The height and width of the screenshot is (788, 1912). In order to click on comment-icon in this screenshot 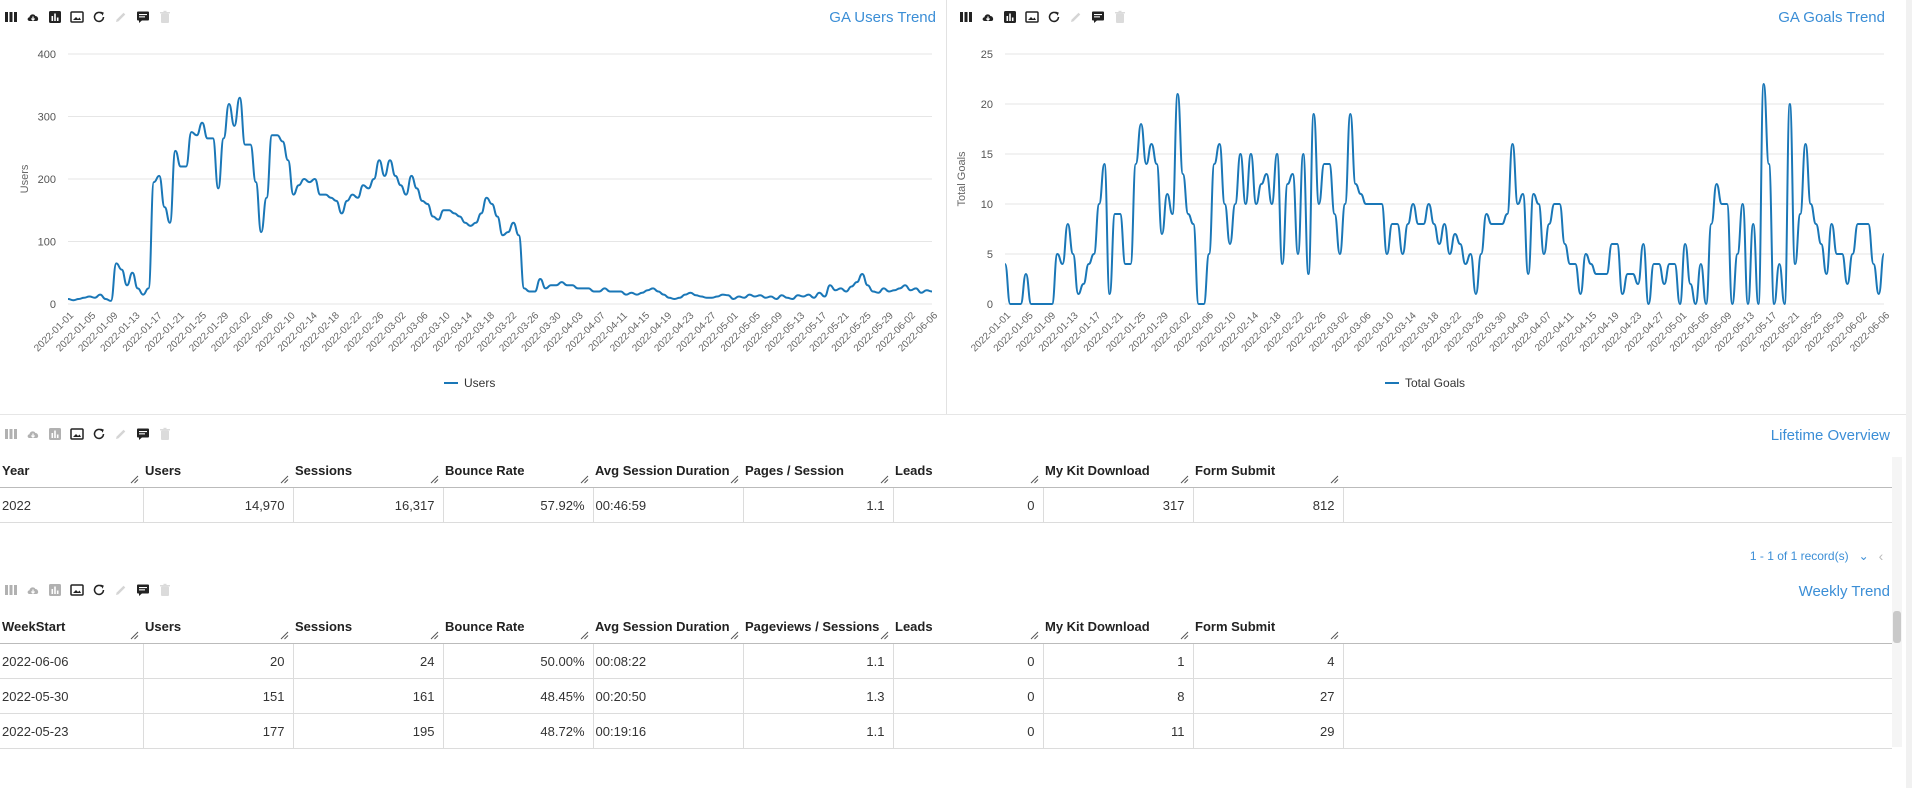, I will do `click(143, 590)`.